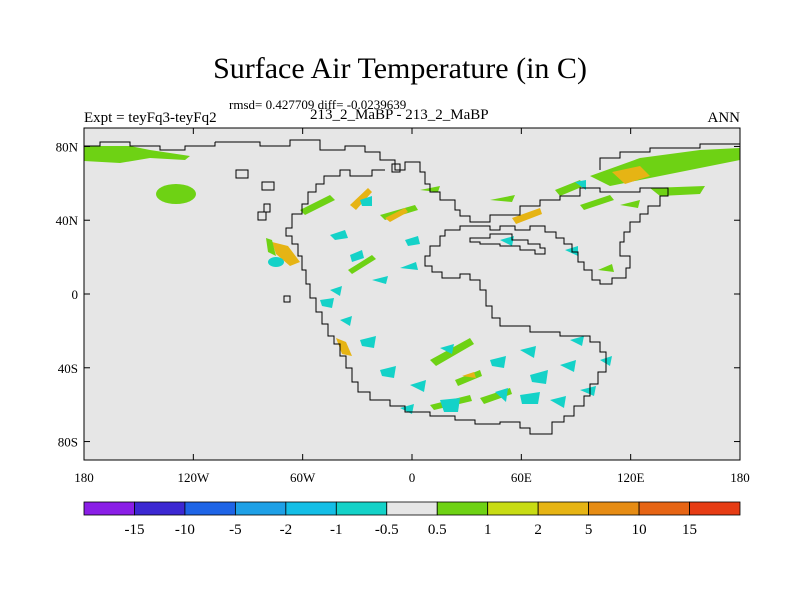 The image size is (800, 600). What do you see at coordinates (336, 291) in the screenshot?
I see `anomaly-patch-n13` at bounding box center [336, 291].